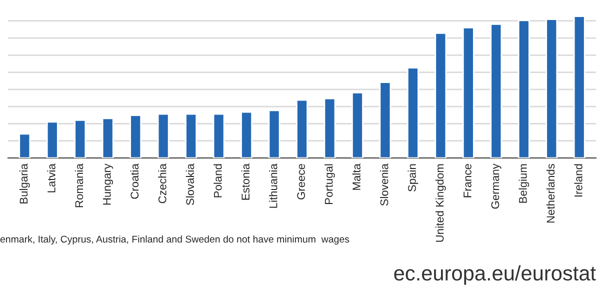  Describe the element at coordinates (245, 182) in the screenshot. I see `x-tick-label: Estonia` at that location.